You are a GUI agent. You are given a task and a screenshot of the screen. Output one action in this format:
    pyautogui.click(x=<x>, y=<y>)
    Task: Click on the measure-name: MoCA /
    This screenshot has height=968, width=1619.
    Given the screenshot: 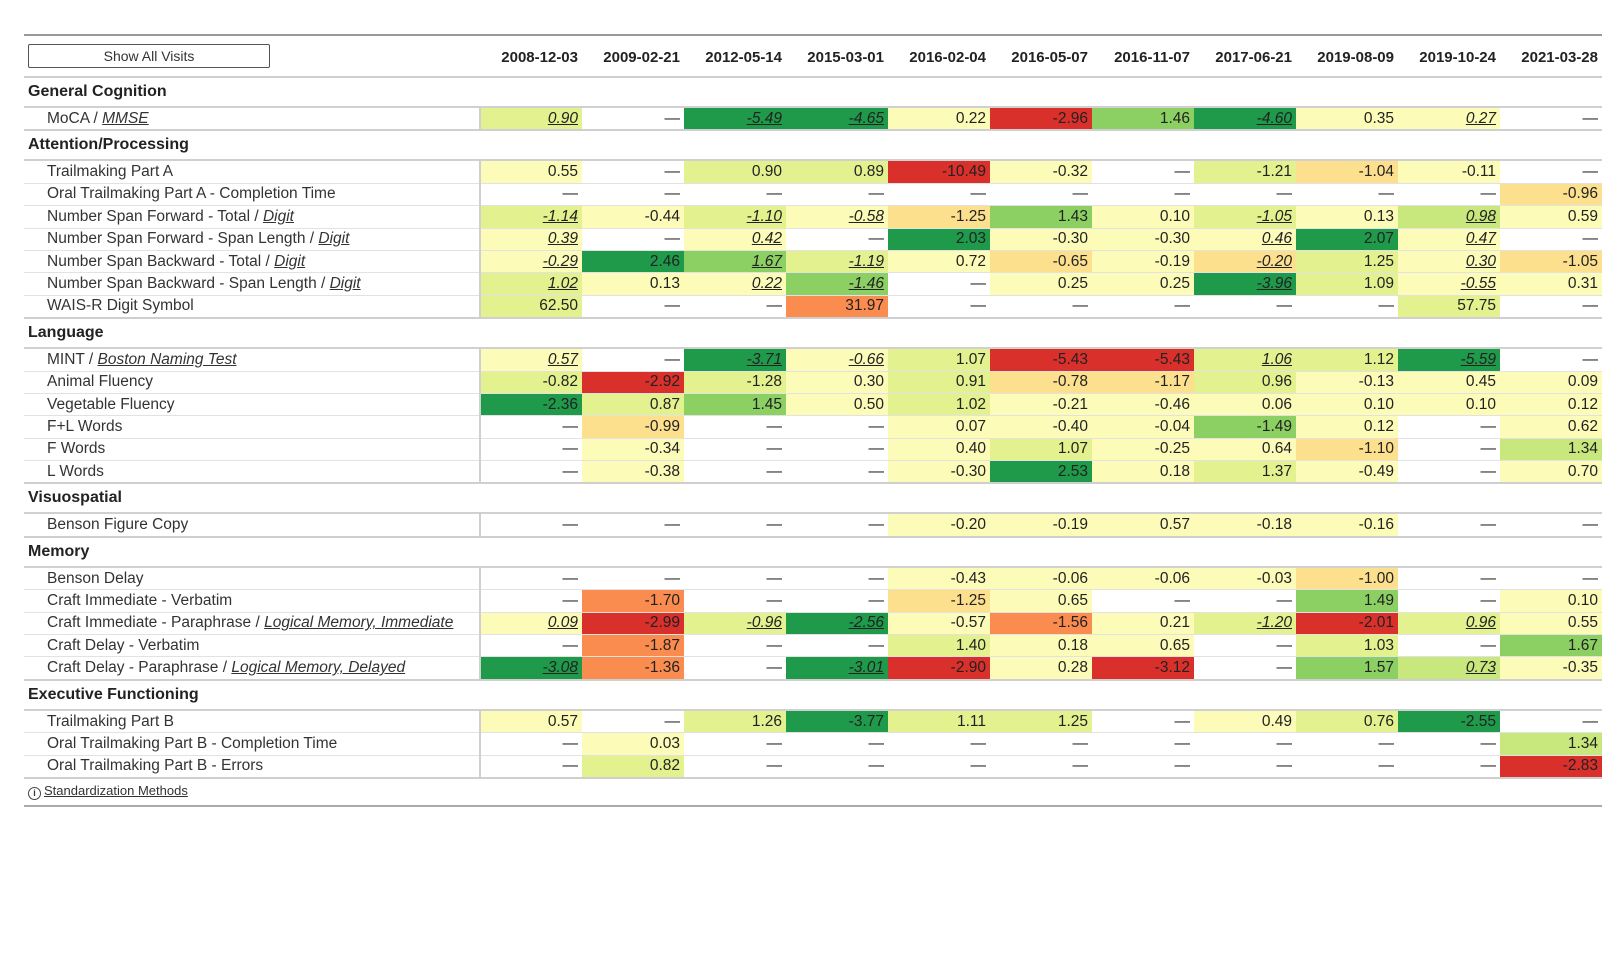 What is the action you would take?
    pyautogui.click(x=75, y=118)
    